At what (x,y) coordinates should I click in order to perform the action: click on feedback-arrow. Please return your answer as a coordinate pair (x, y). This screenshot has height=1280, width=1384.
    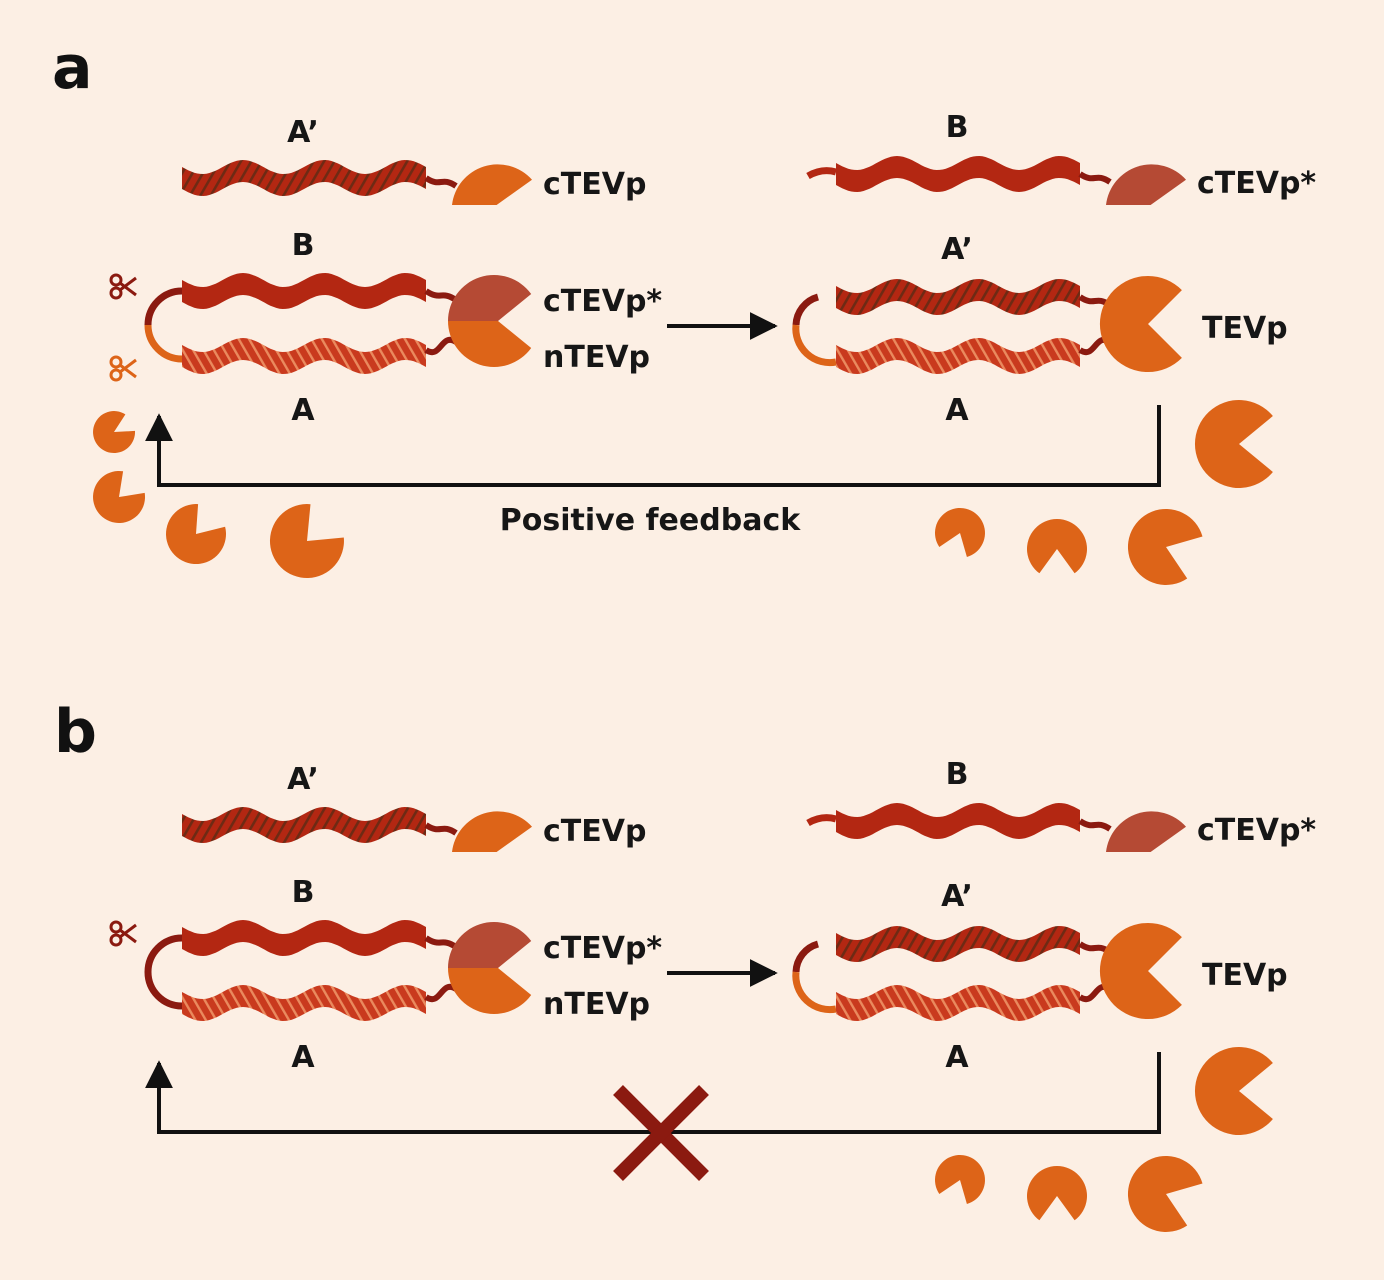
    Looking at the image, I should click on (653, 446).